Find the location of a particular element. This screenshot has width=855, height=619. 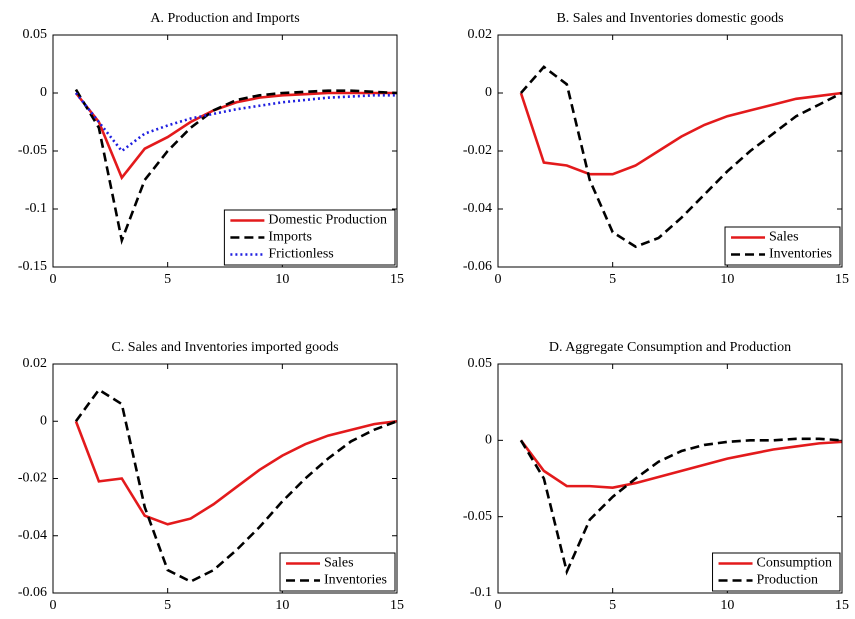

panel-title: A. Production and Imports is located at coordinates (224, 18).